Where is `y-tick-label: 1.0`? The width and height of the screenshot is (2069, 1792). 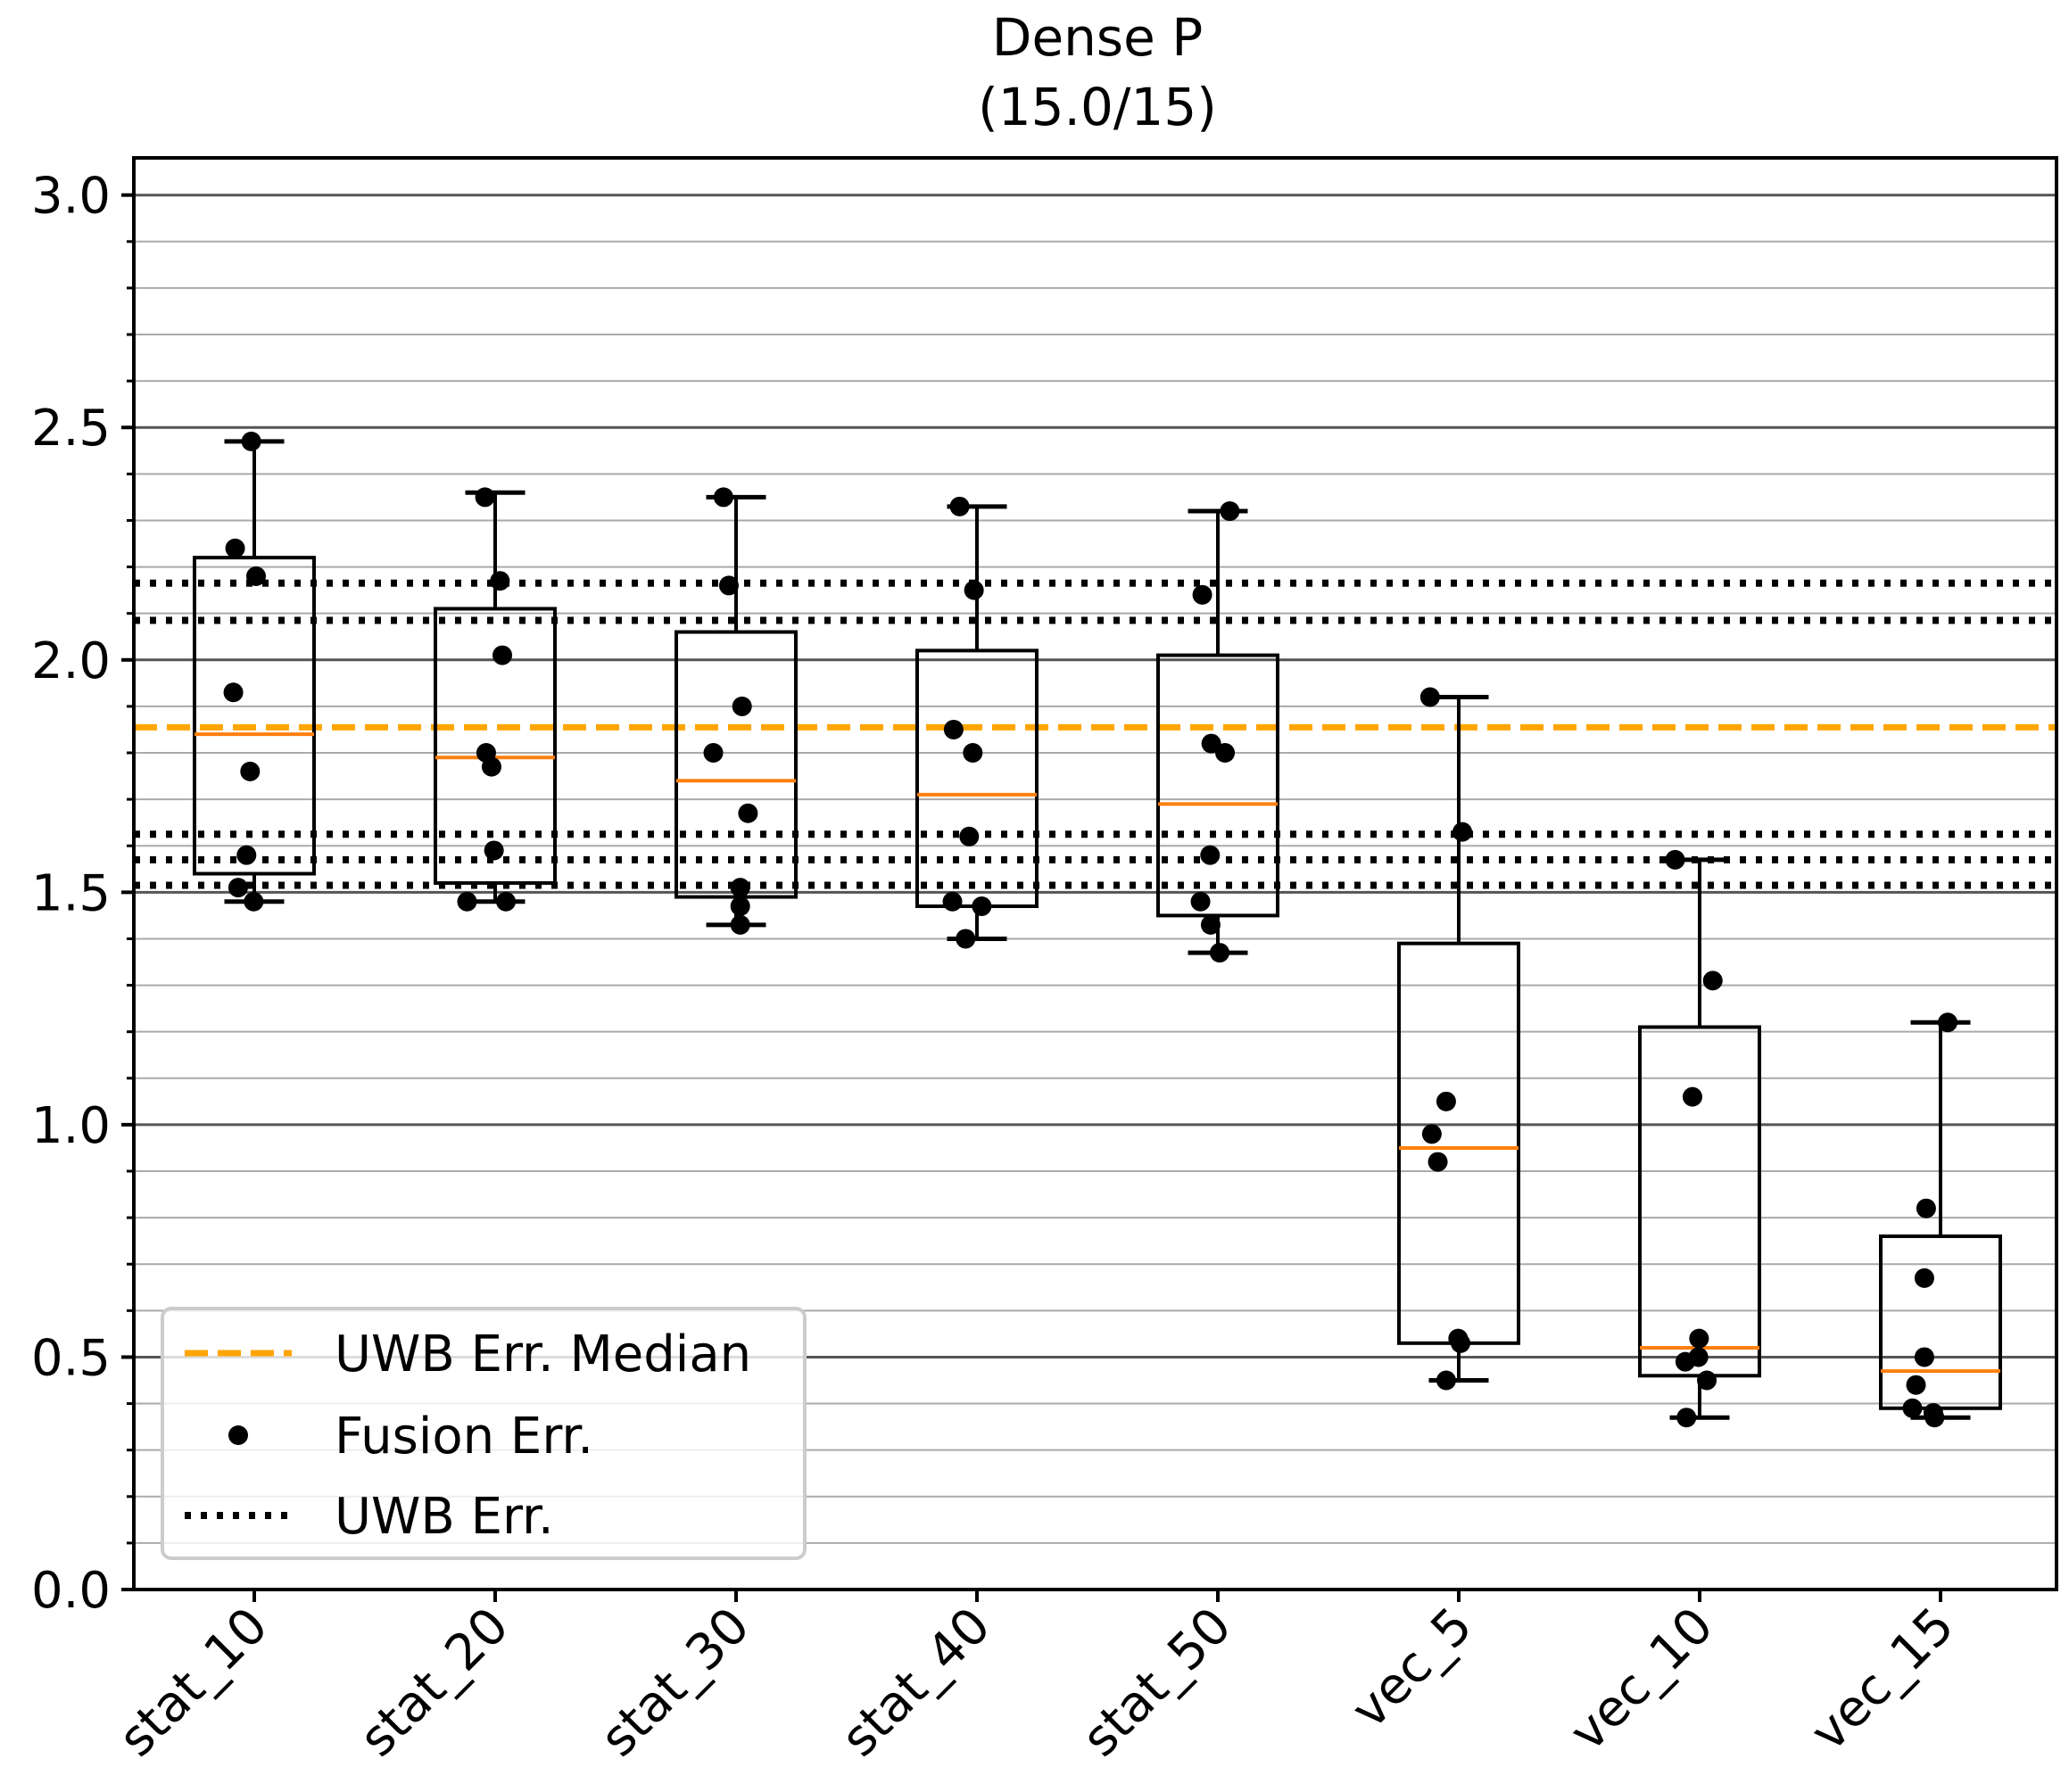 y-tick-label: 1.0 is located at coordinates (71, 1126).